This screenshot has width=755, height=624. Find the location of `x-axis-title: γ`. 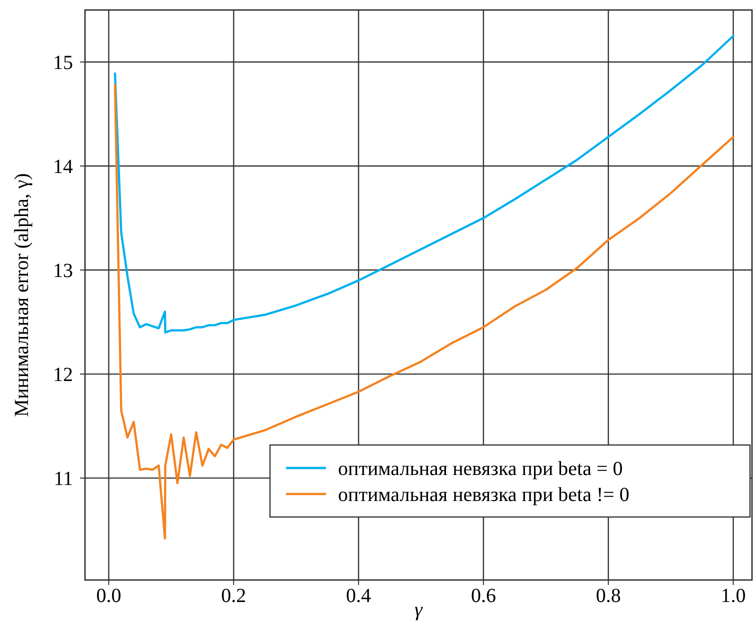

x-axis-title: γ is located at coordinates (419, 610).